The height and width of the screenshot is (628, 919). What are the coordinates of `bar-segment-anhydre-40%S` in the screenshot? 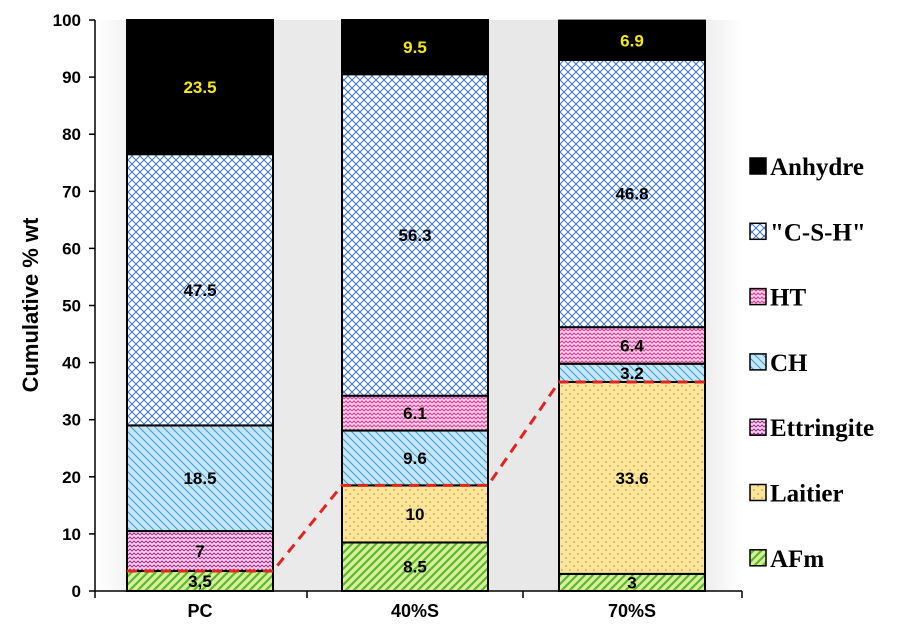 It's located at (415, 47).